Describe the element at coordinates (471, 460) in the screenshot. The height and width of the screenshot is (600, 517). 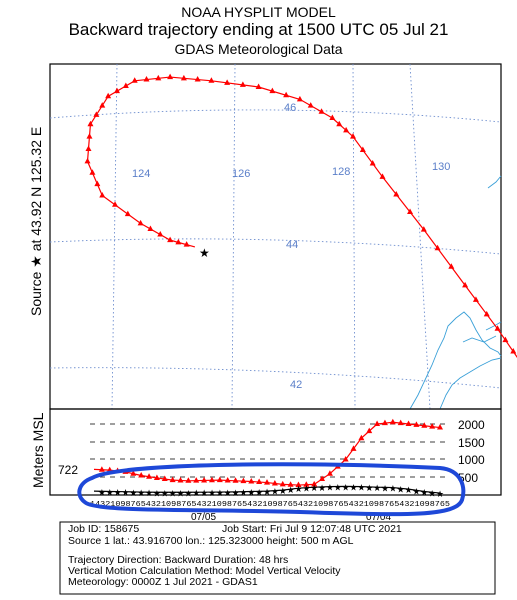
I see `height-tick-1000: 1000` at that location.